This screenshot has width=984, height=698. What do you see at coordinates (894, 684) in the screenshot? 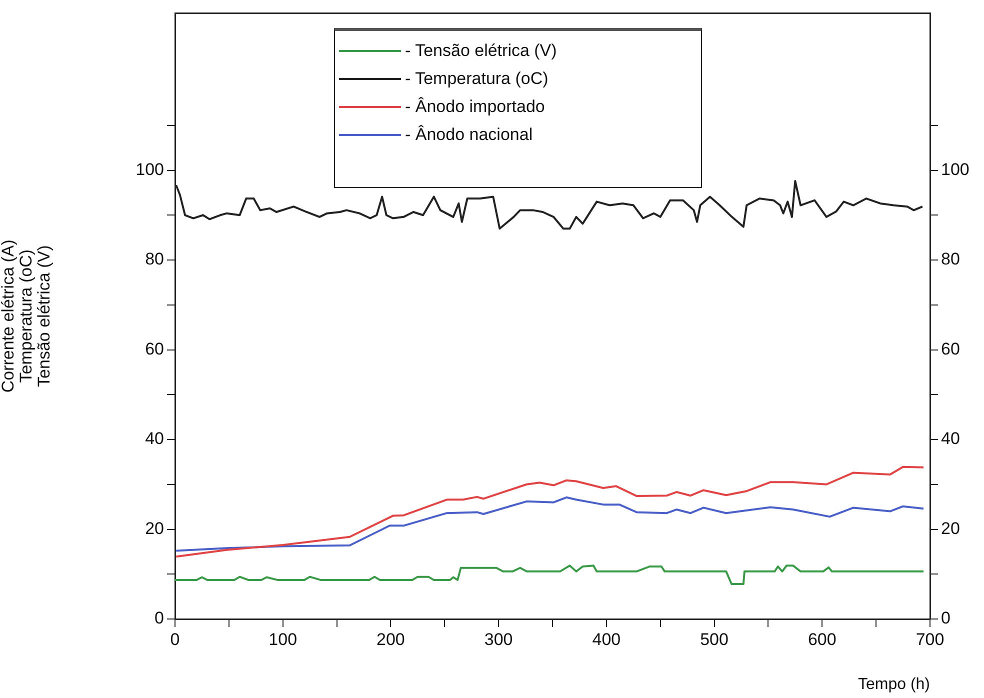
I see `x-axis-title: Tempo (h)` at bounding box center [894, 684].